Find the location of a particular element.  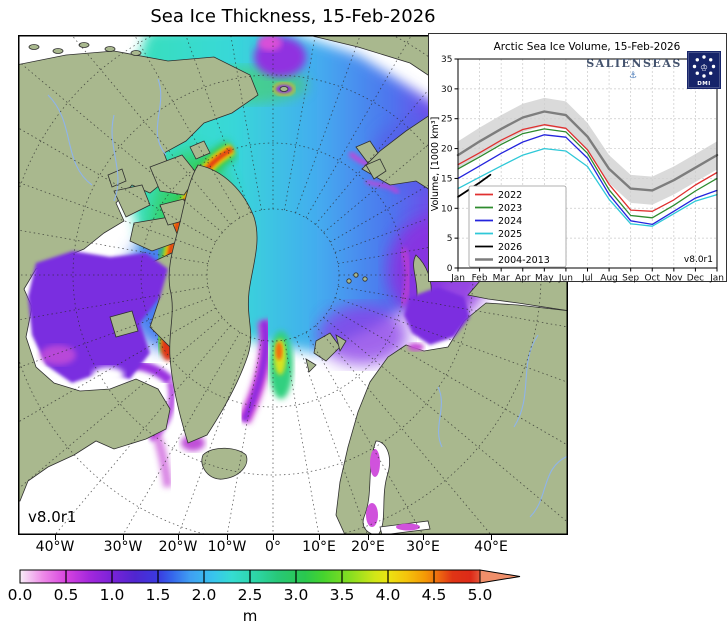

y-tick-label: 10 is located at coordinates (447, 209).